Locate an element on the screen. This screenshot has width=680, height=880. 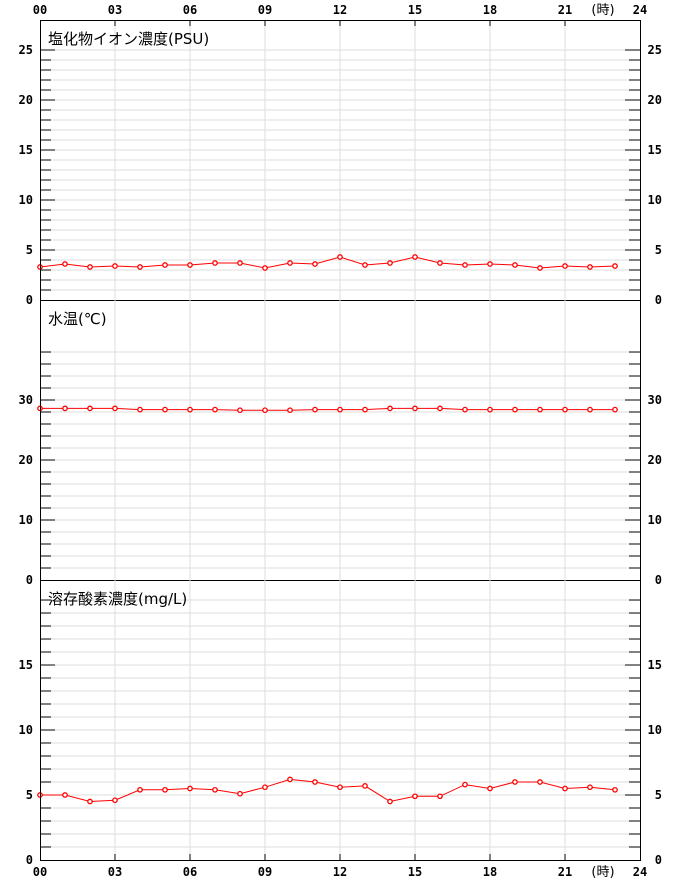
x-tick-label-bottom: 24 is located at coordinates (640, 872).